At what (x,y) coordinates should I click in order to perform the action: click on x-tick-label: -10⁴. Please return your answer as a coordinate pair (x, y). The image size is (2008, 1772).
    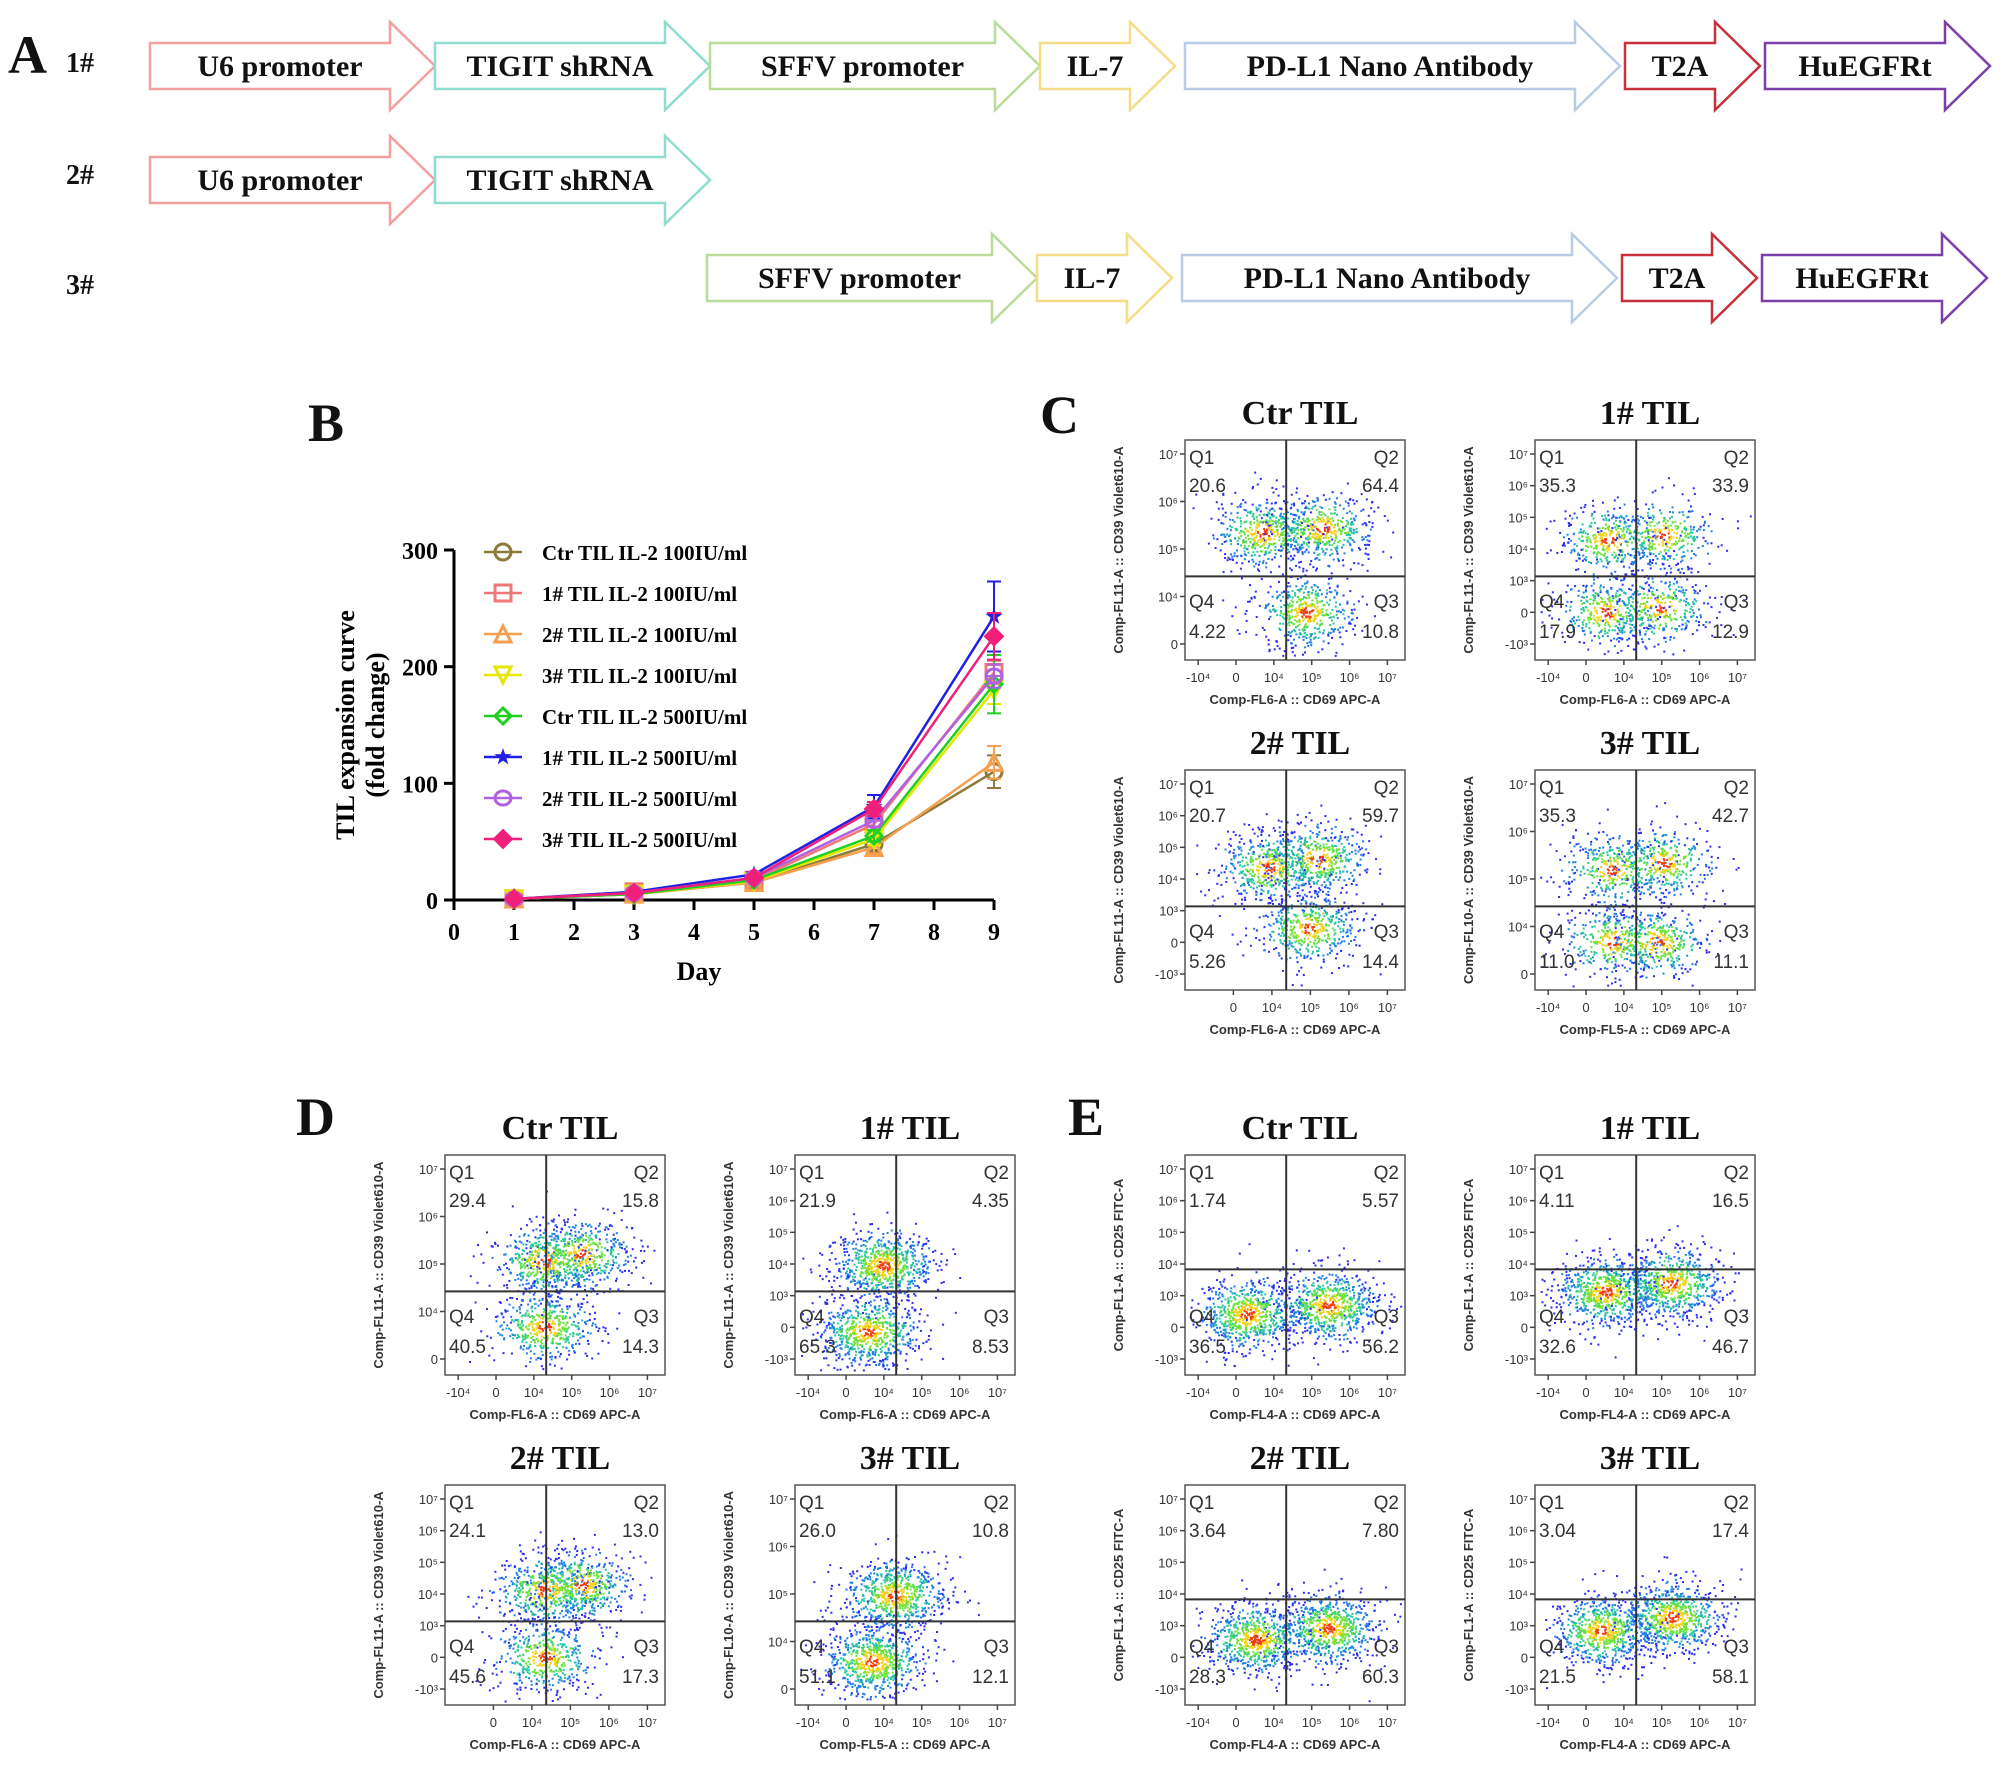
    Looking at the image, I should click on (1198, 677).